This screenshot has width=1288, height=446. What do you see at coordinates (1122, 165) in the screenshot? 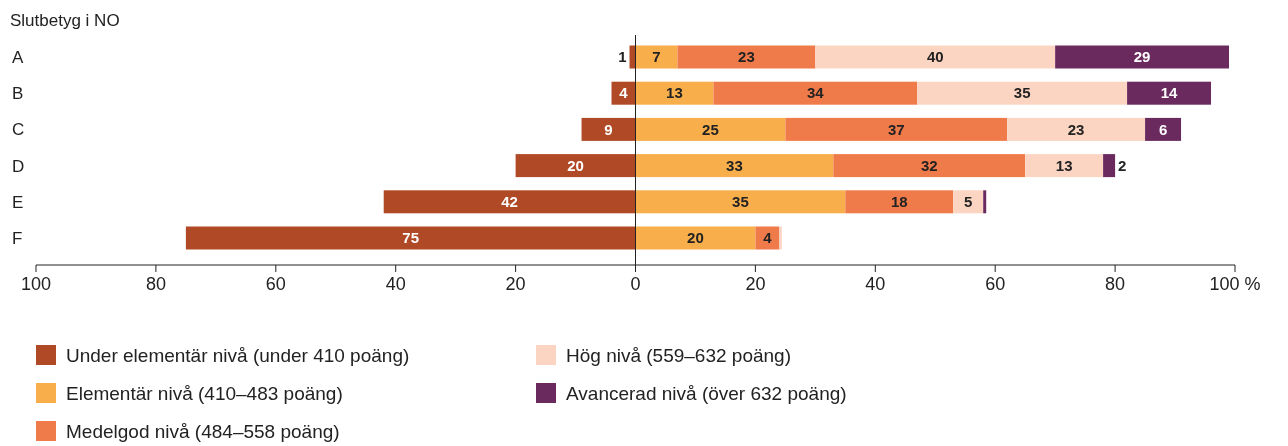
I see `data-label: 2` at bounding box center [1122, 165].